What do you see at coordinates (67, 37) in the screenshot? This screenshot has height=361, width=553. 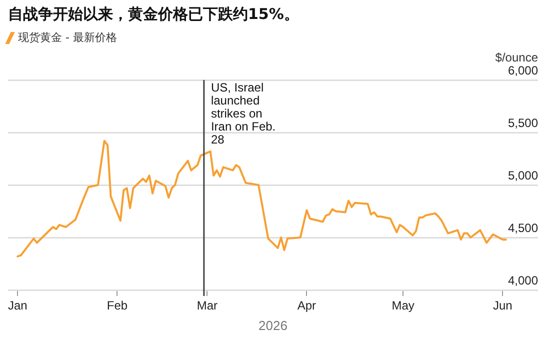 I see `legend-label: 现货黄金 - 最新价格` at bounding box center [67, 37].